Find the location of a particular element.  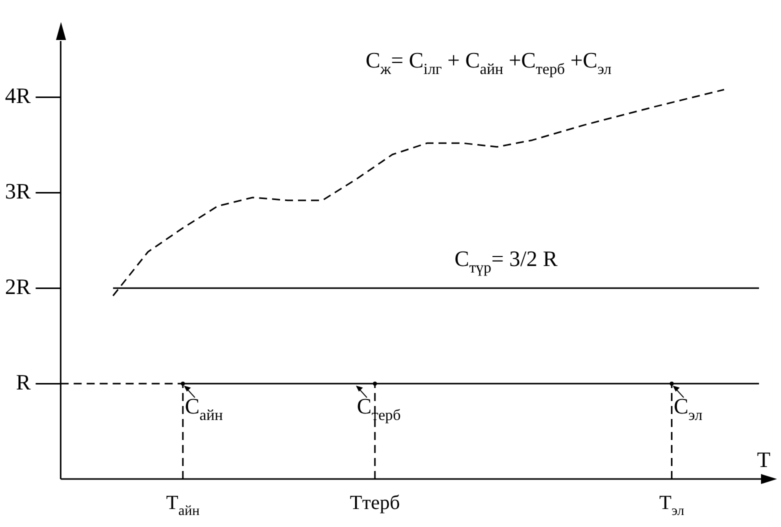

x-tick-label: Tтерб is located at coordinates (375, 503).